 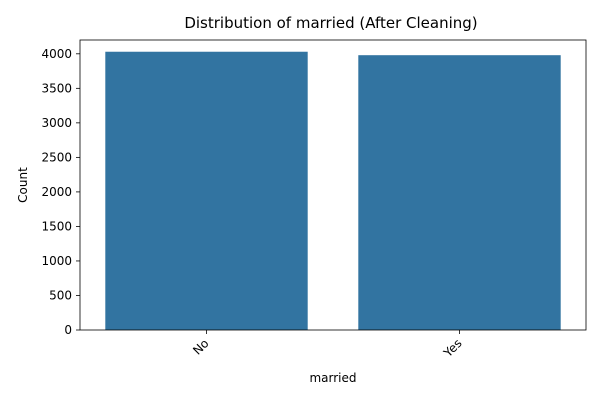 I want to click on y-tick-label: 3500, so click(x=56, y=88).